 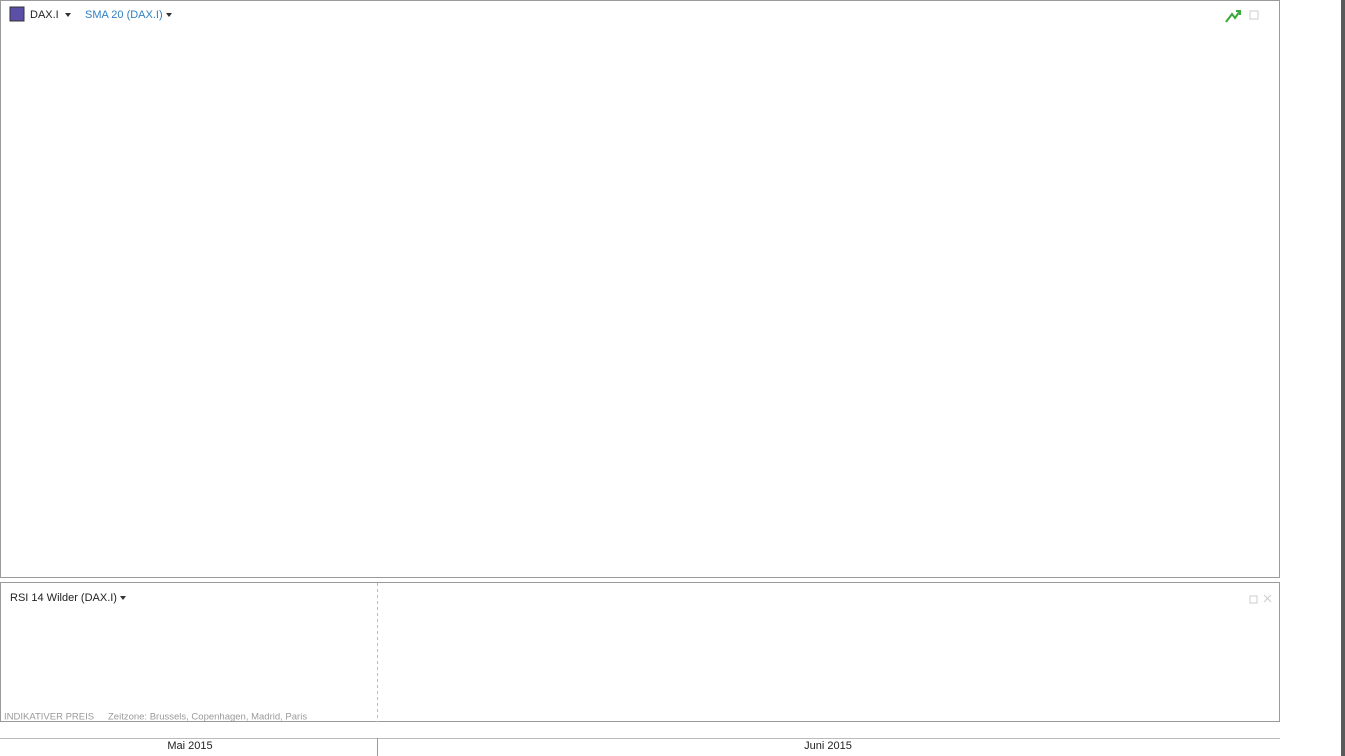 I want to click on footer-note: INDIKATIVER PREIS, so click(x=49, y=717).